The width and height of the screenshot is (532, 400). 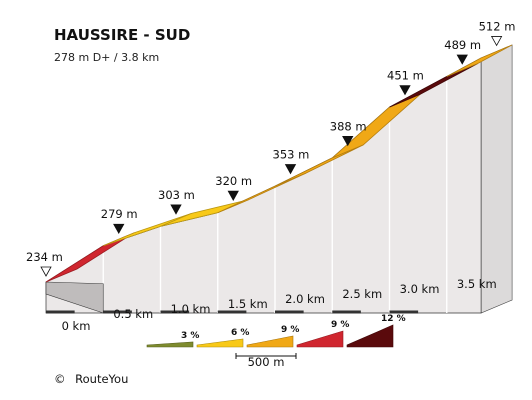 I want to click on x-tick-label: 2.0 km, so click(x=305, y=299).